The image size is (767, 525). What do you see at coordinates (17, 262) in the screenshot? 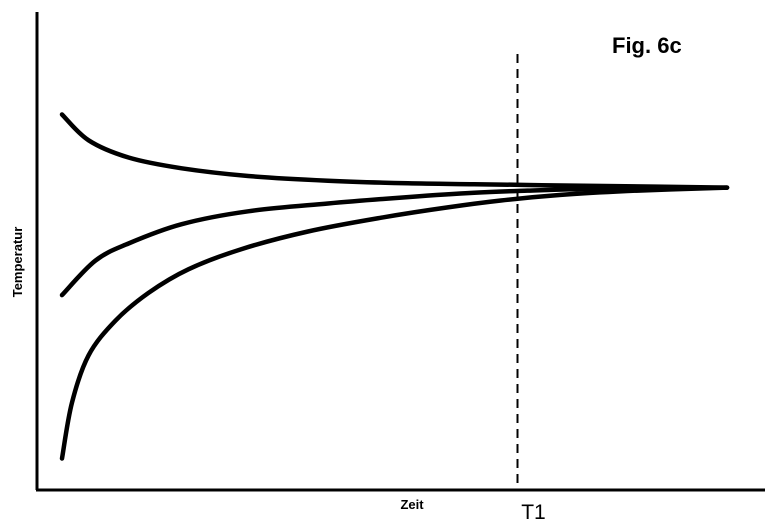
I see `y-axis-label: Temperatur` at bounding box center [17, 262].